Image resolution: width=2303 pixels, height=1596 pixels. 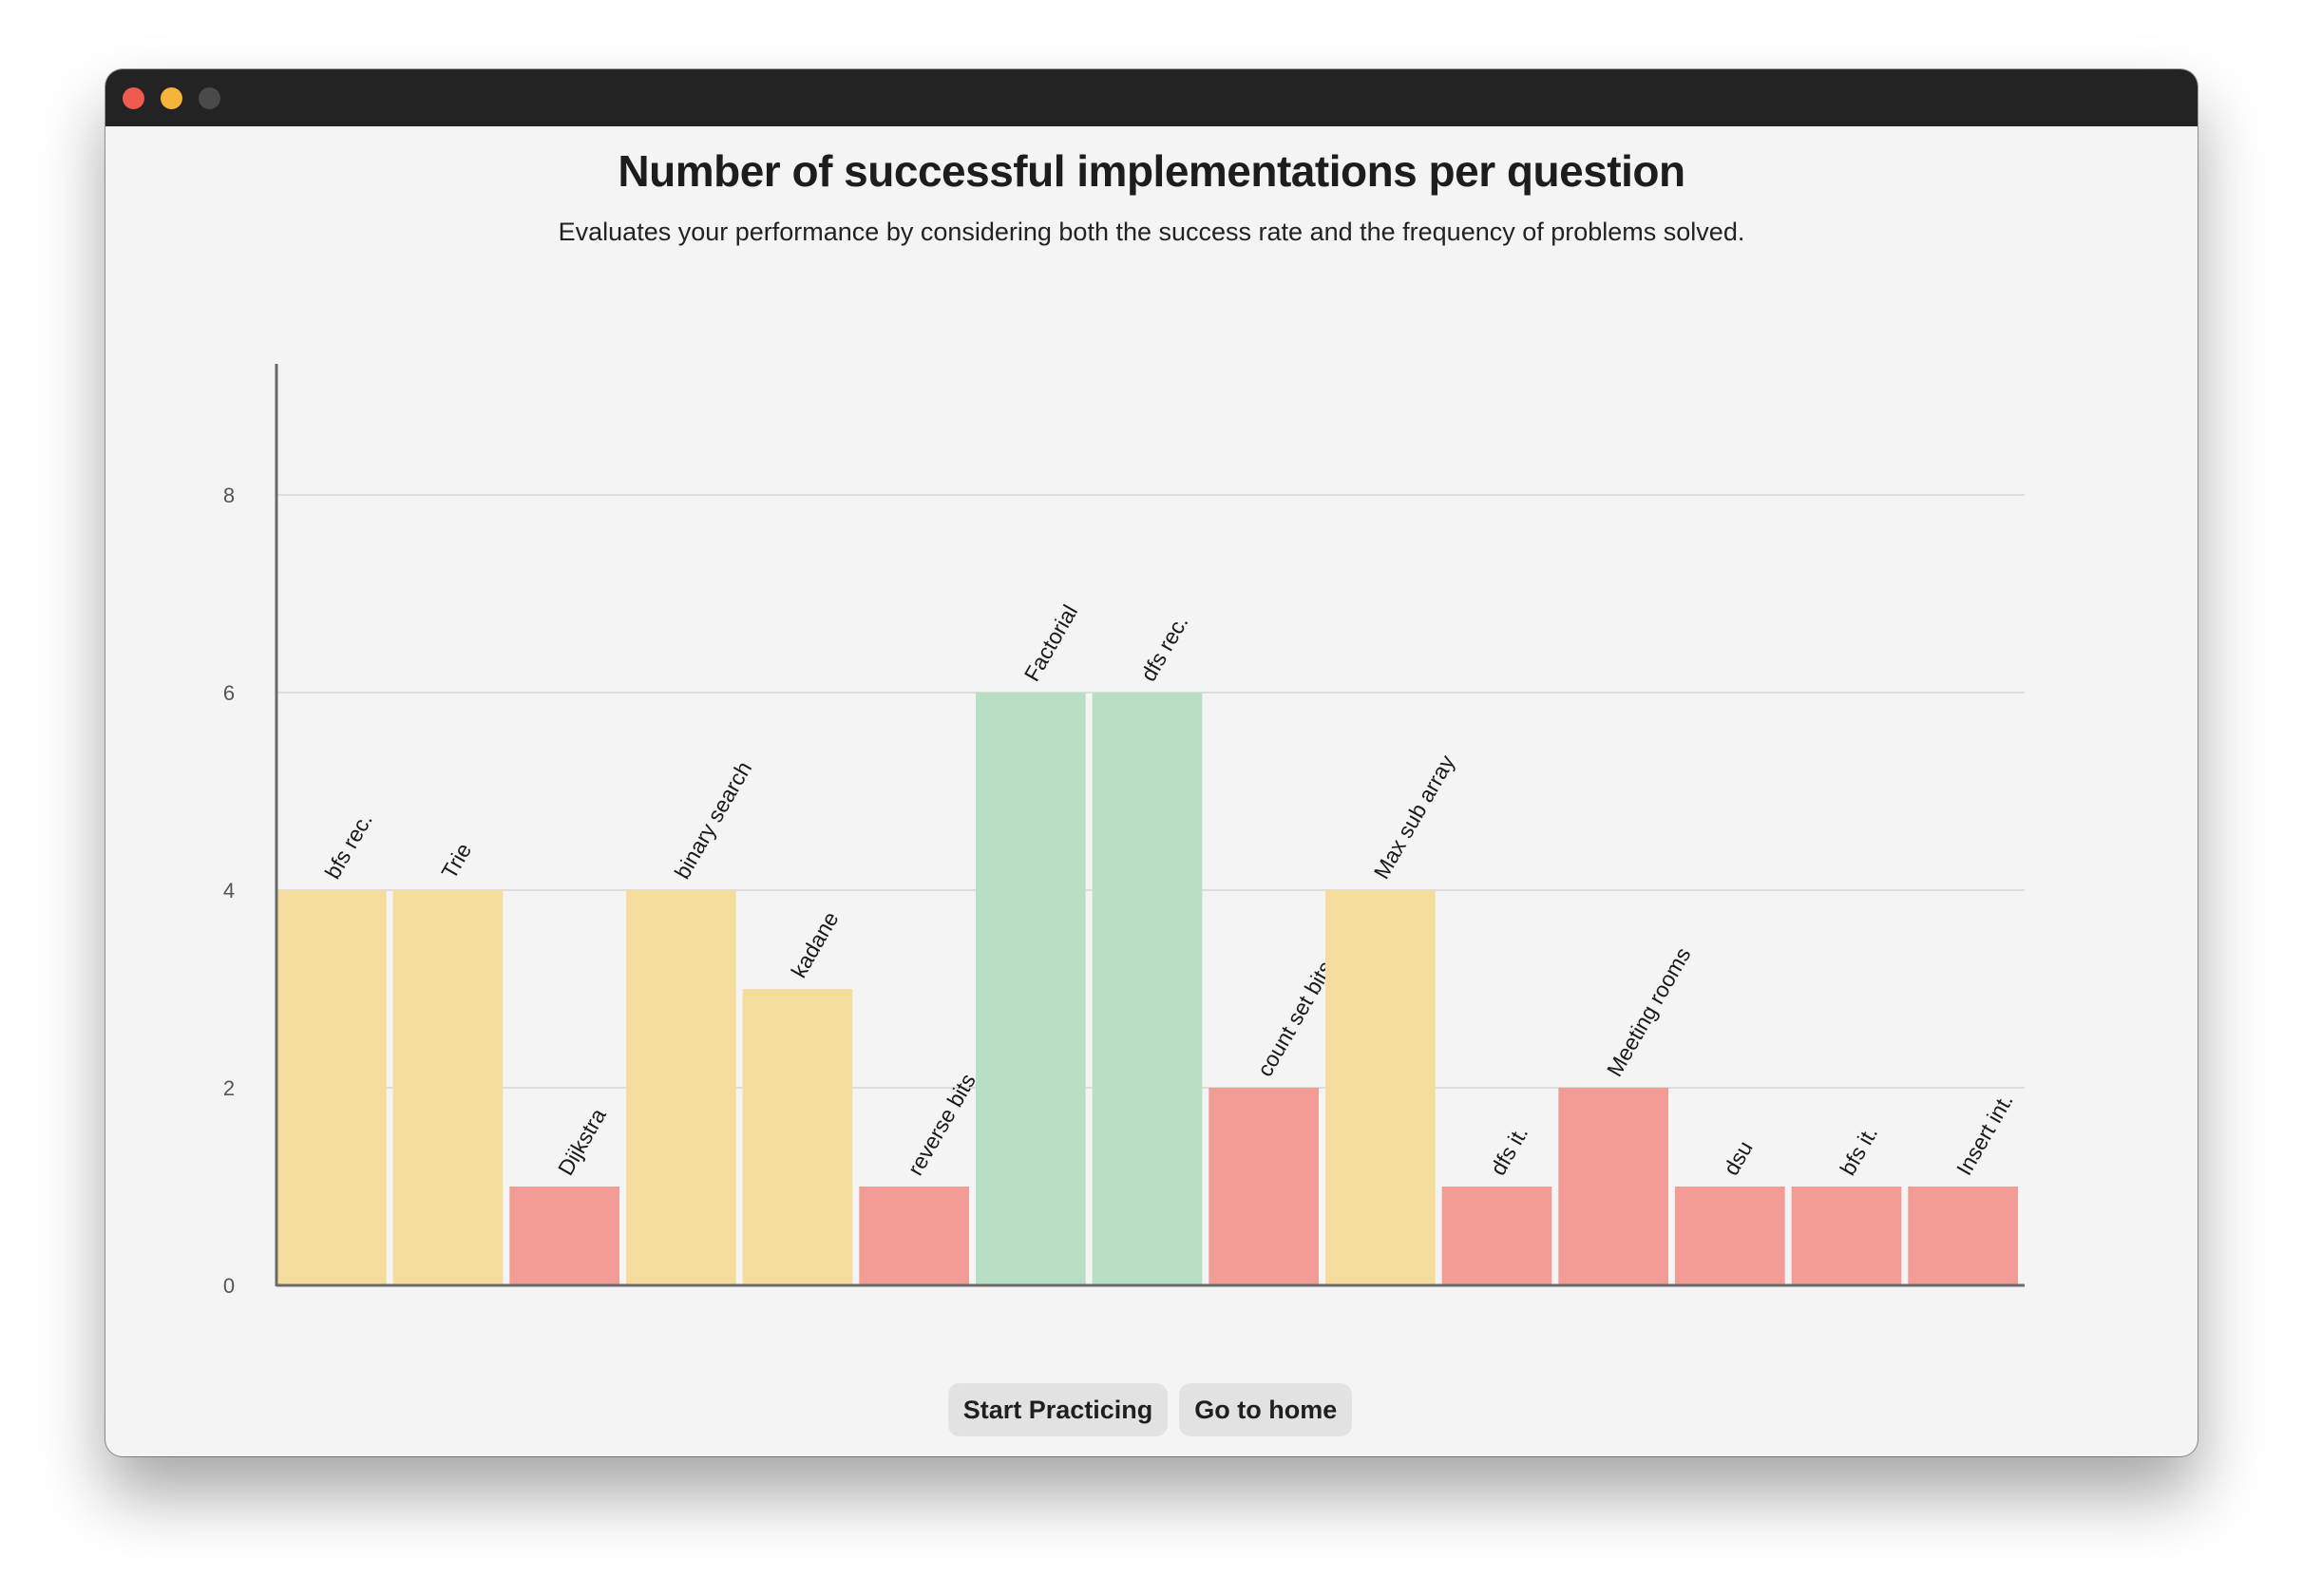 I want to click on y-tick-label: 2, so click(x=229, y=1088).